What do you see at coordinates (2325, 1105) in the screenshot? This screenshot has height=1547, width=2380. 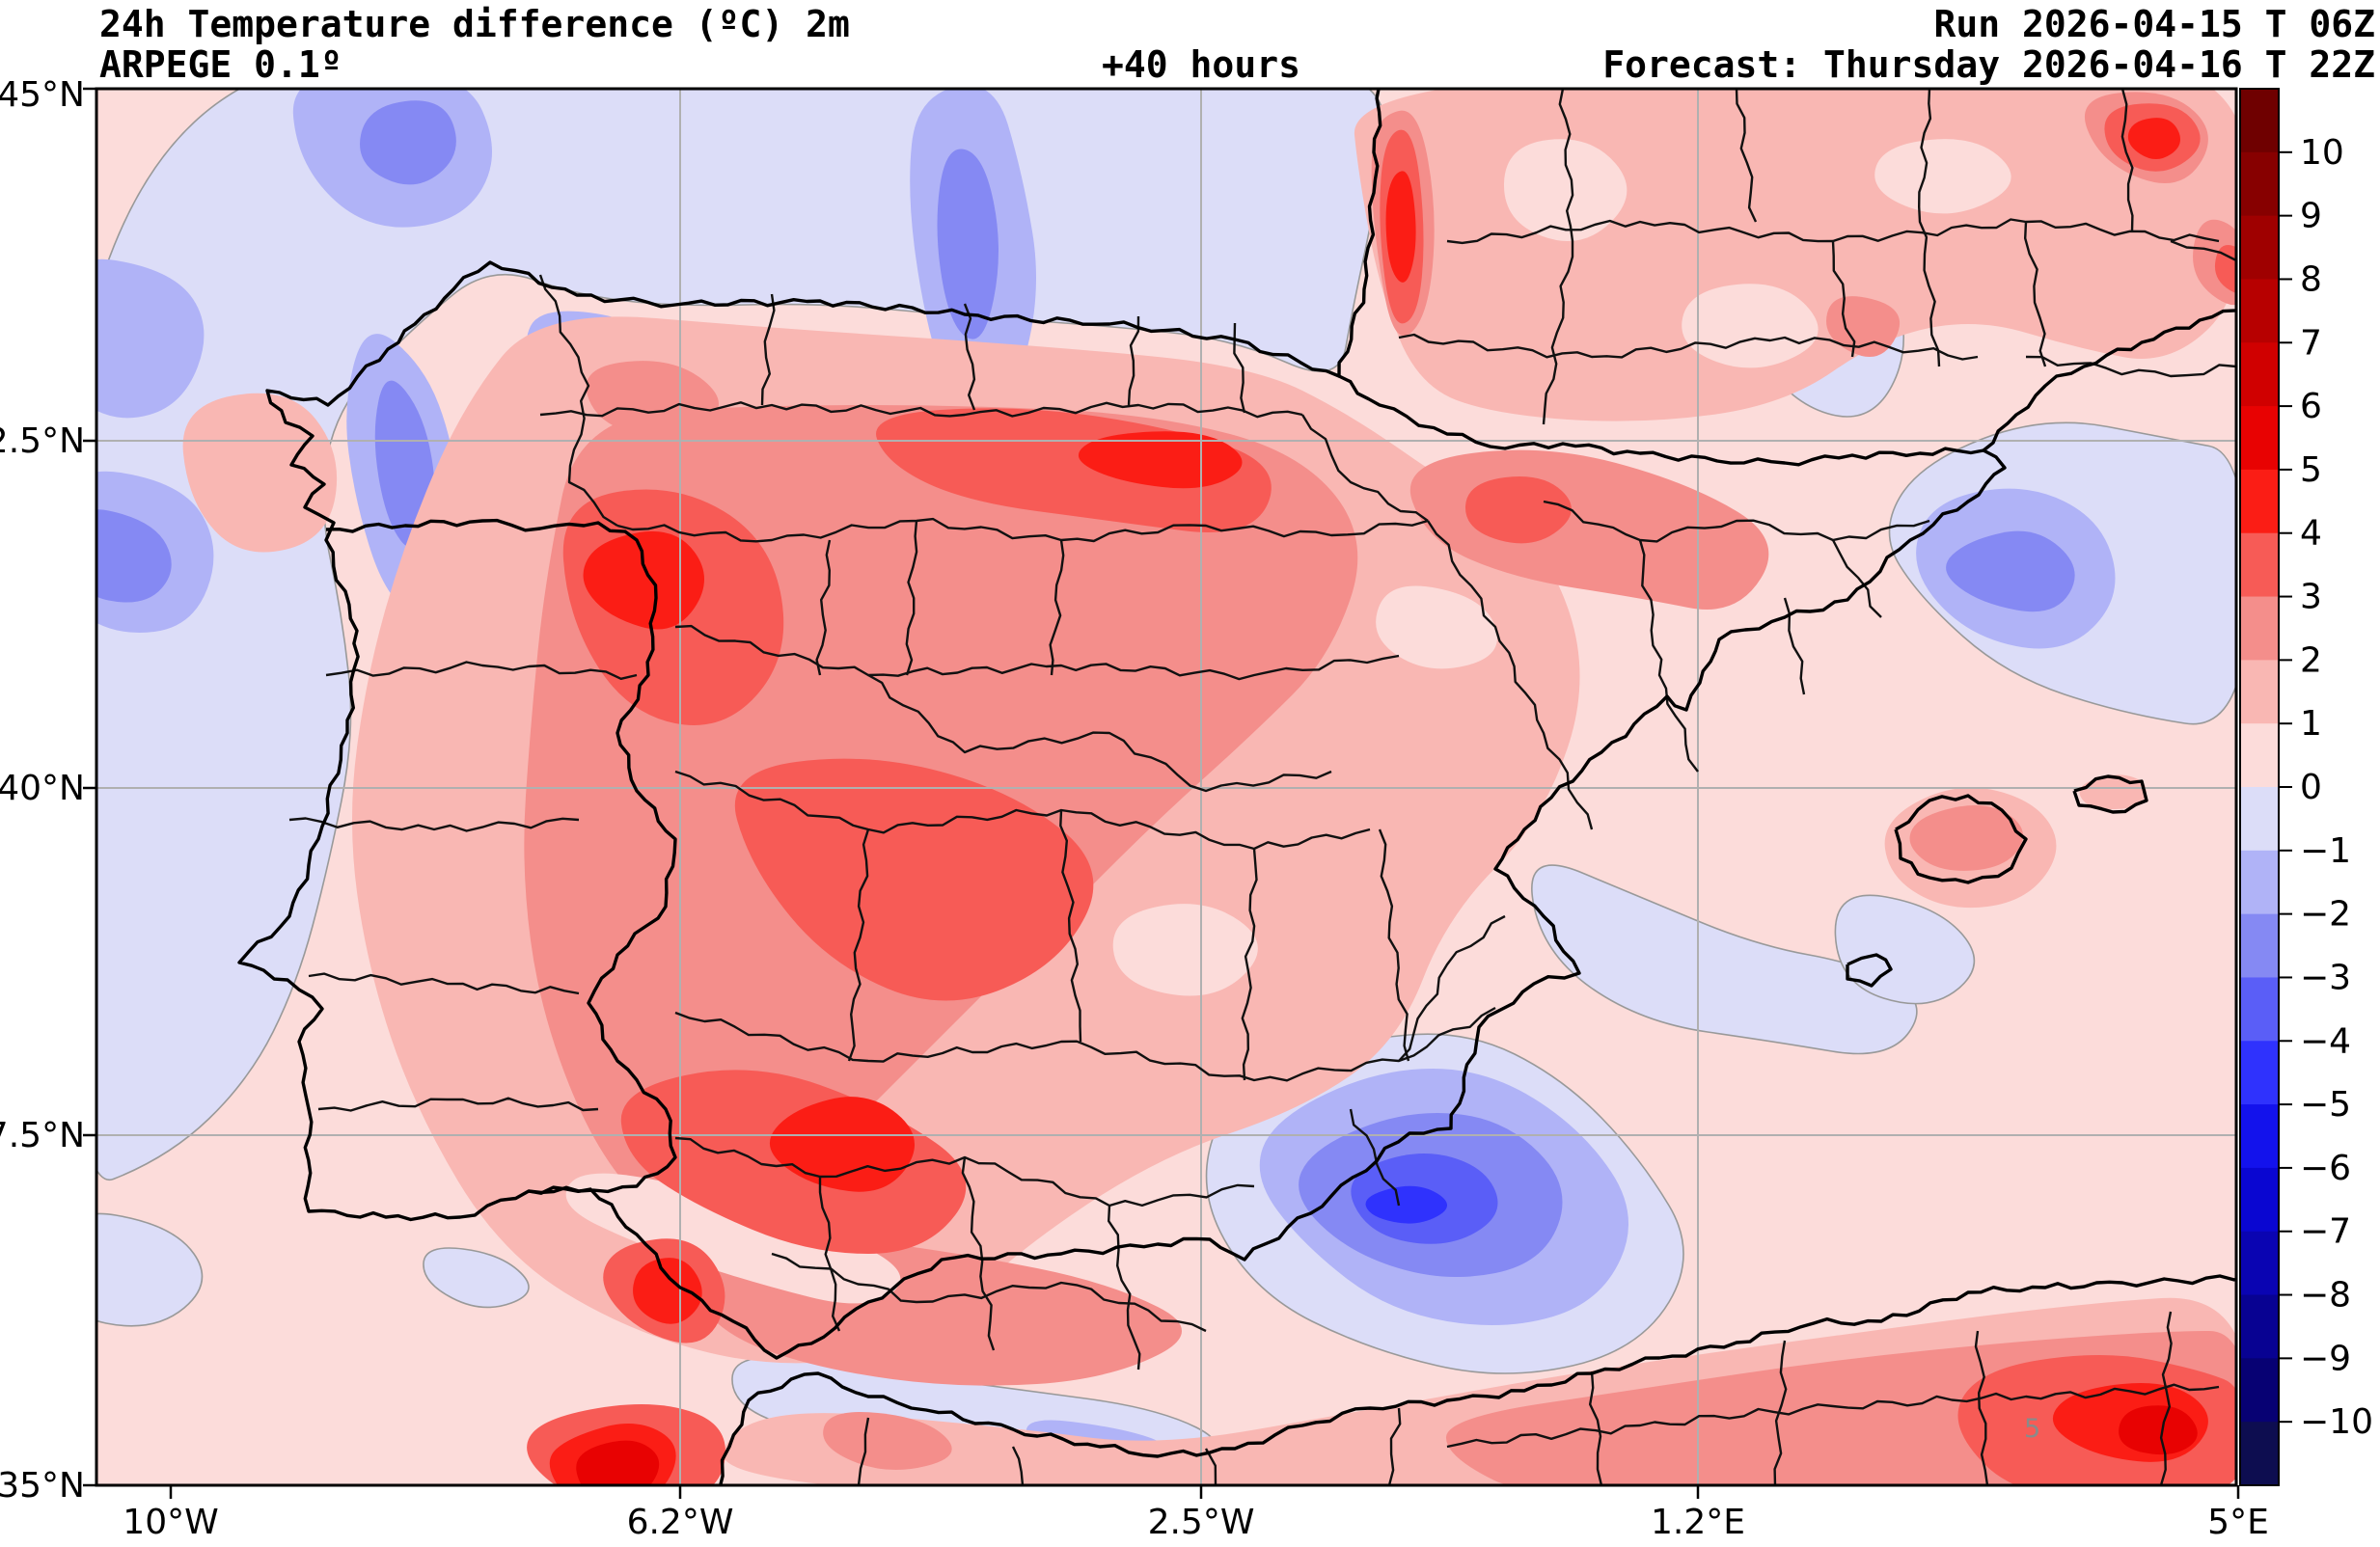 I see `colorbar-tick-label: −5` at bounding box center [2325, 1105].